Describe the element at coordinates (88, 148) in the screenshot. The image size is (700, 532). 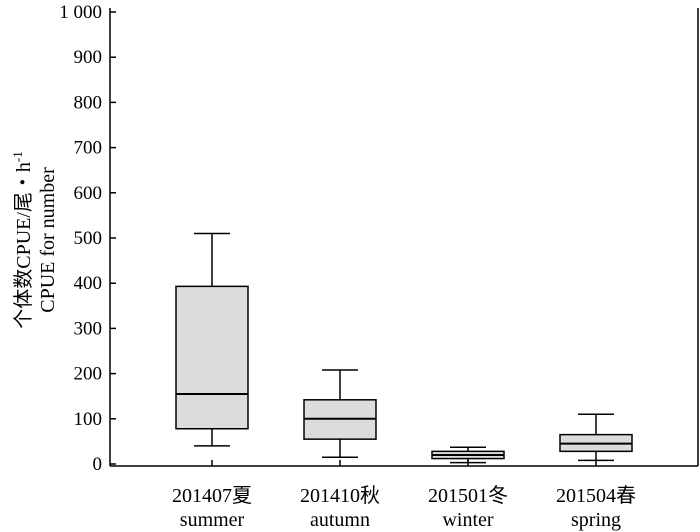
I see `y-tick-label: 700` at that location.